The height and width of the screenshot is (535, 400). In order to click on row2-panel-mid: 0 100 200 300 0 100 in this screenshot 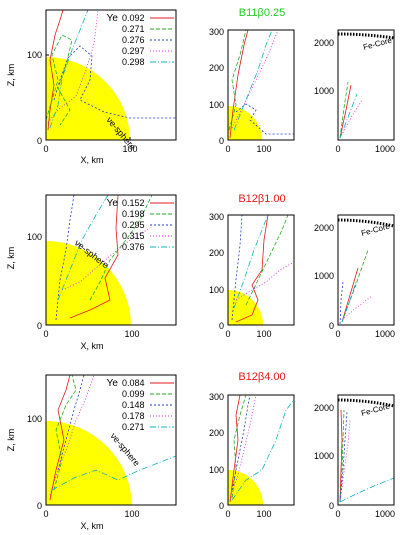, I will do `click(252, 275)`.